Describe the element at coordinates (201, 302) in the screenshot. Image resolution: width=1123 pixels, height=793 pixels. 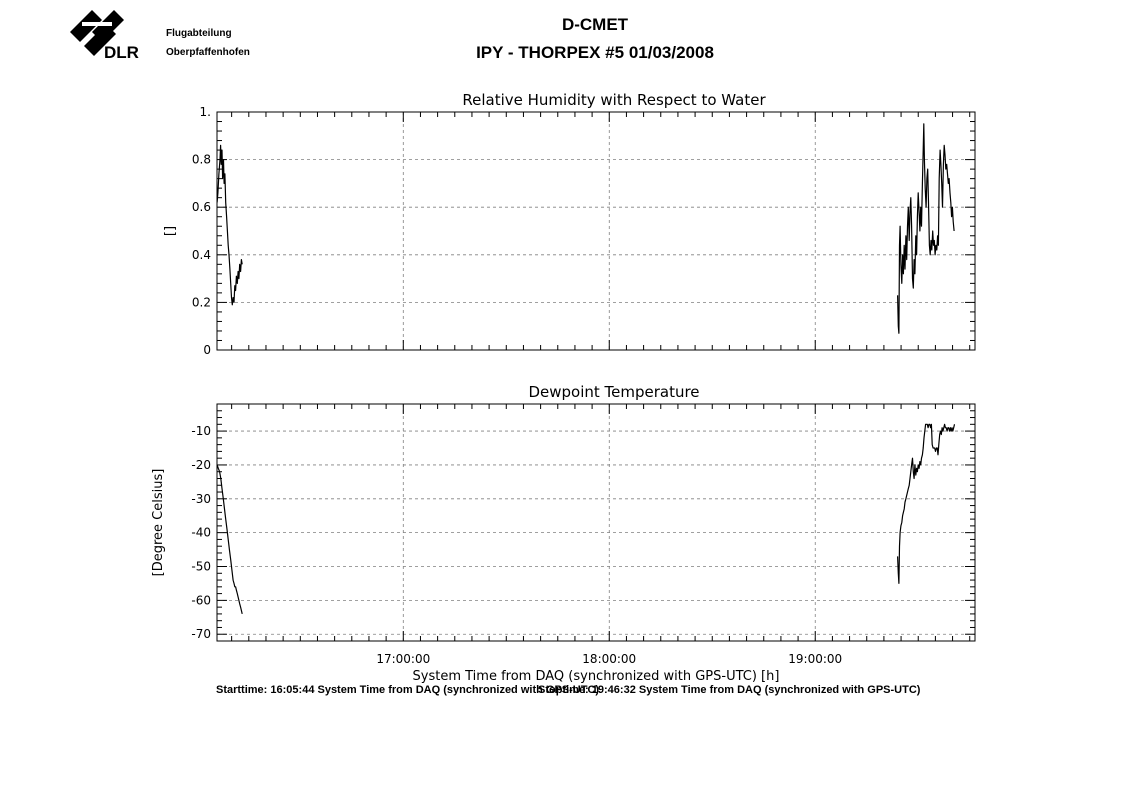
I see `y-tick-label: 0.2` at that location.